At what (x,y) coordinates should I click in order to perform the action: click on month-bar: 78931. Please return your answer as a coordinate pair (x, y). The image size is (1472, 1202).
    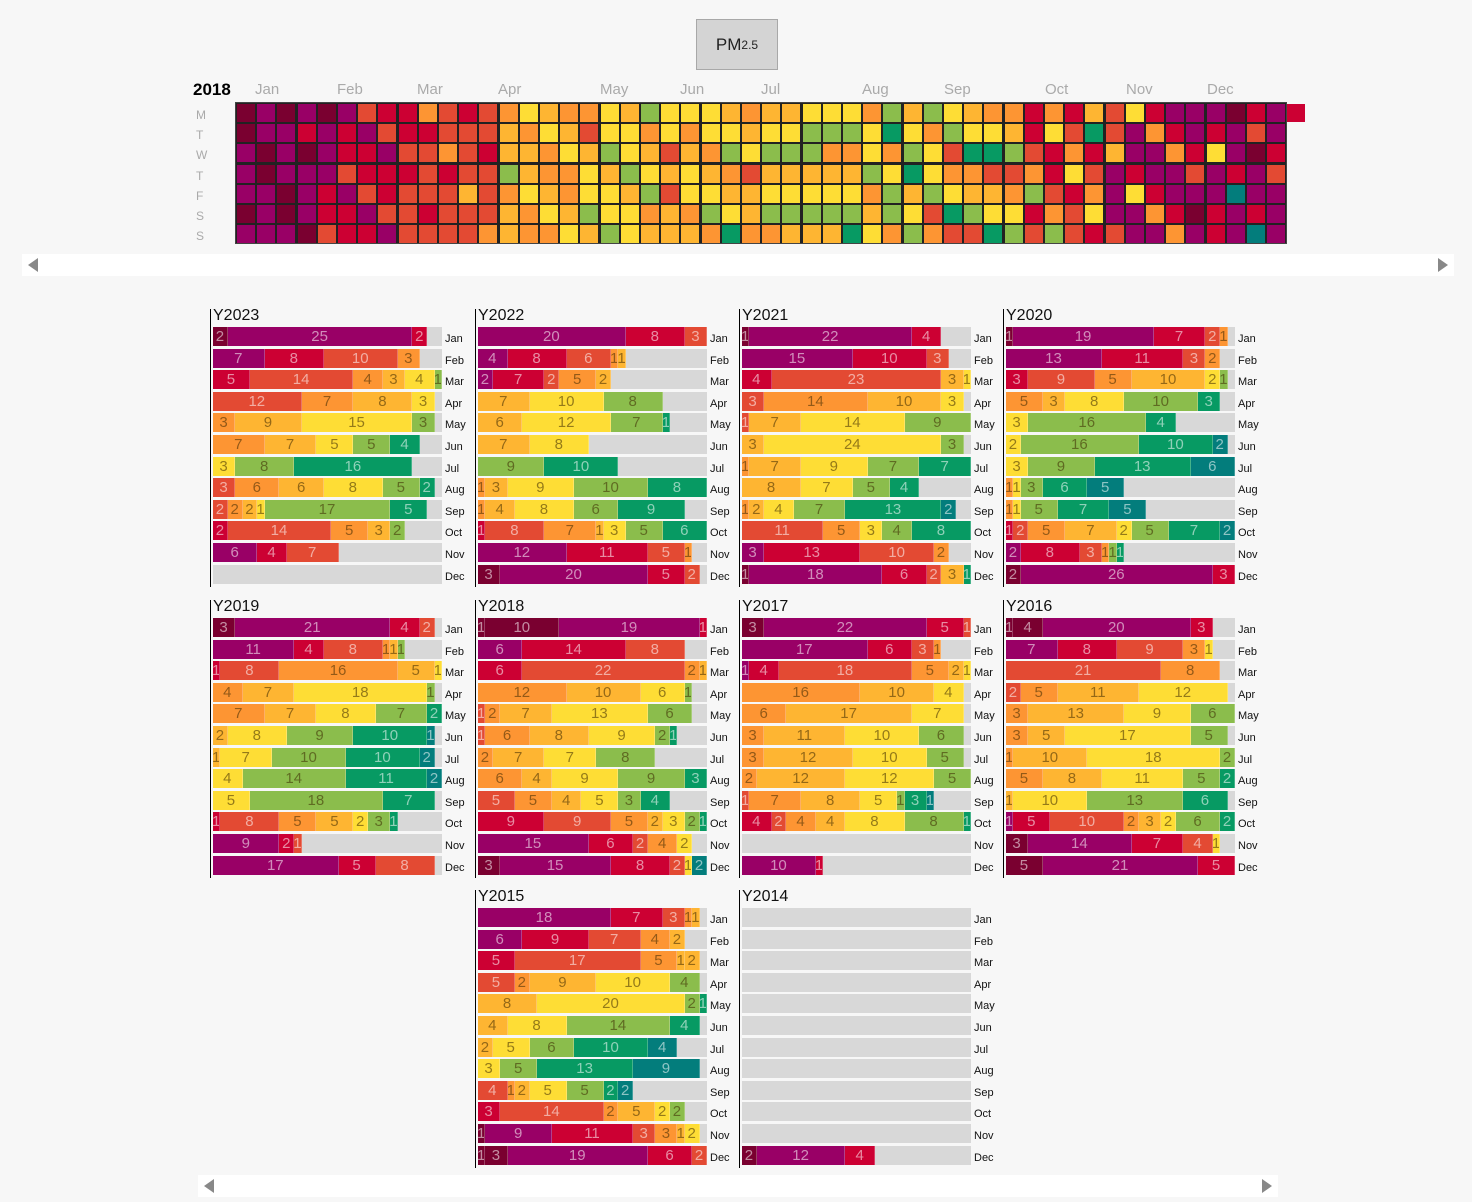
    Looking at the image, I should click on (1120, 649).